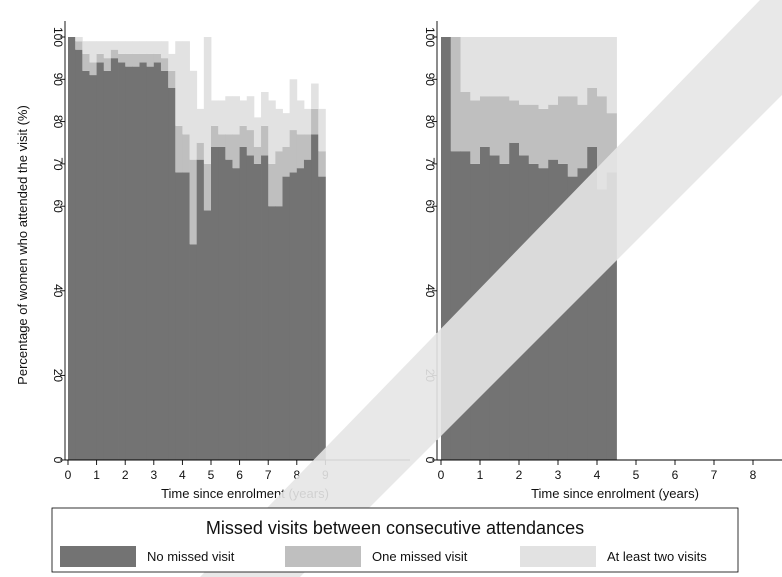  I want to click on x-tick-label: 0, so click(68, 475).